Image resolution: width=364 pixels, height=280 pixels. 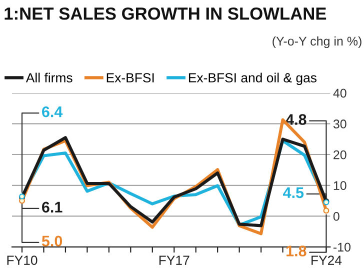 I want to click on chart-subtitle: (Y-o-Y chg in %), so click(x=317, y=42).